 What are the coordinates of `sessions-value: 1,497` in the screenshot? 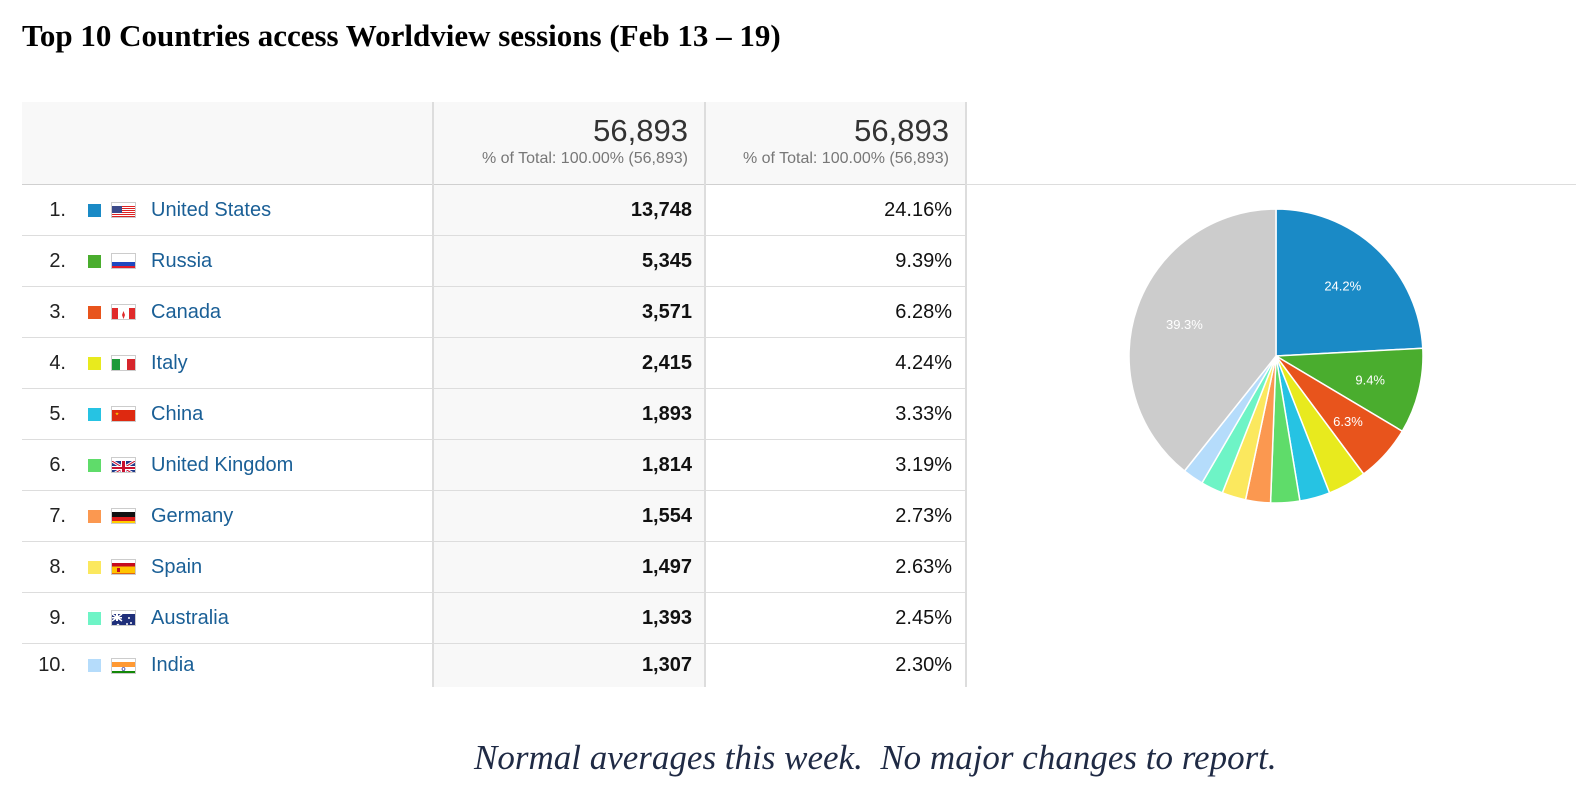 It's located at (569, 567).